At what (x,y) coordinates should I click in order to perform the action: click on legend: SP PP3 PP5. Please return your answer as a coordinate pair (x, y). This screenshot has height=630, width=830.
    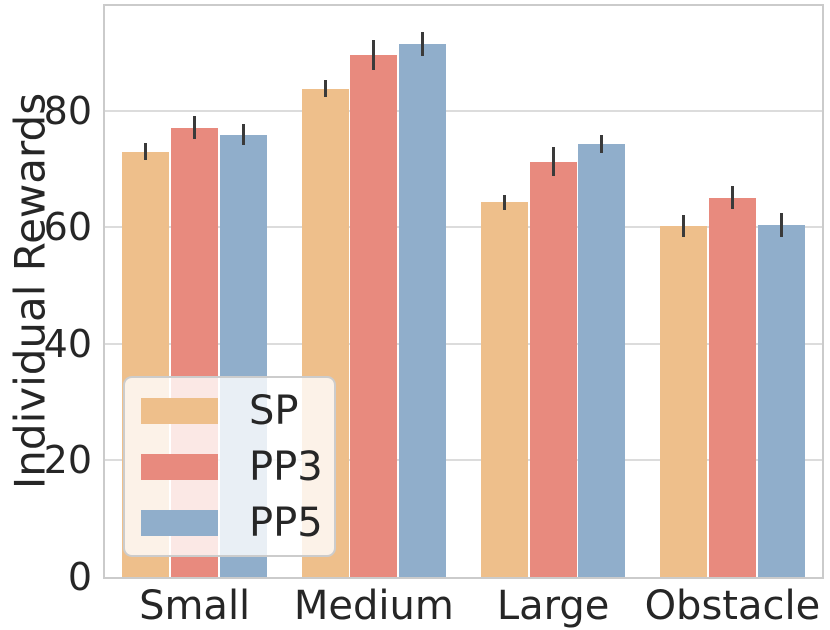
    Looking at the image, I should click on (229, 466).